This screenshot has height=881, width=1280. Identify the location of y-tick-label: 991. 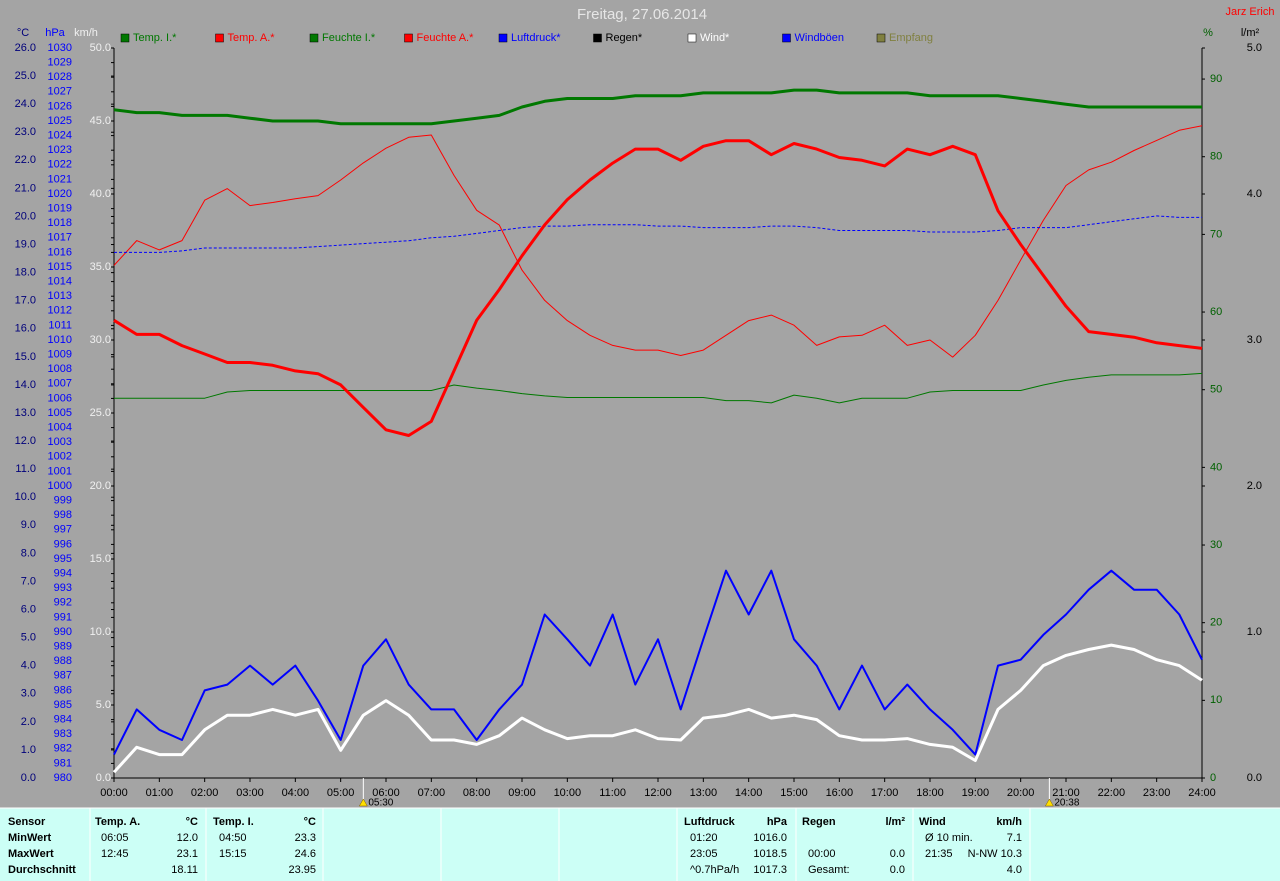
(63, 617).